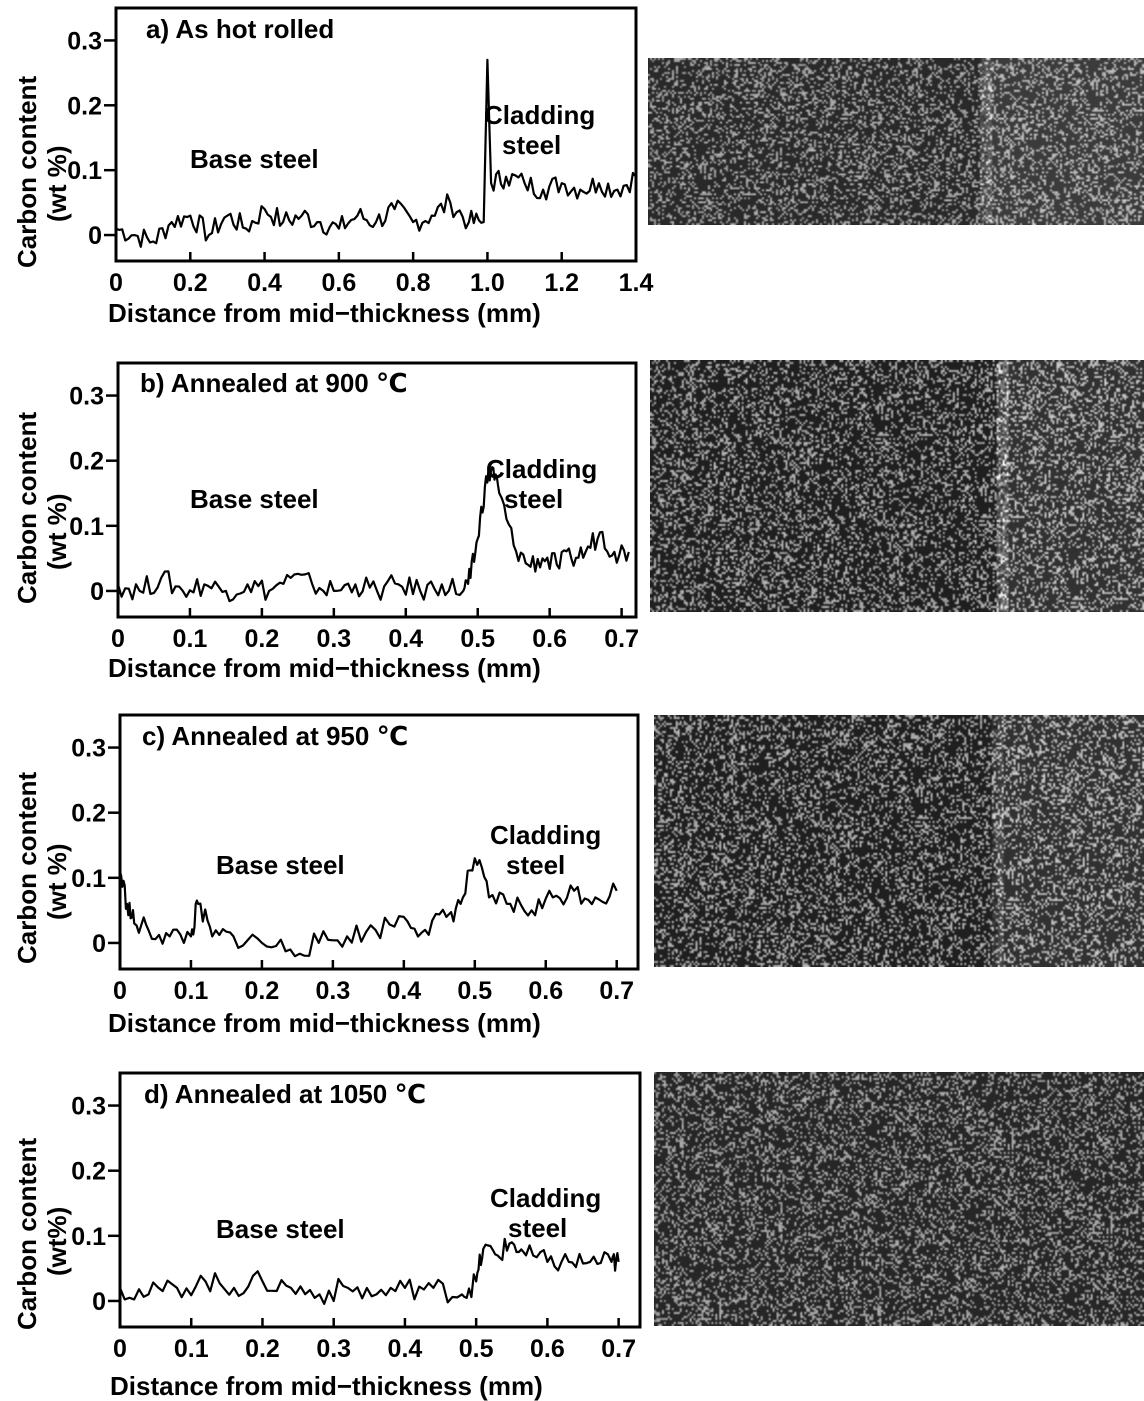  I want to click on chart-title: a) As hot rolled, so click(240, 29).